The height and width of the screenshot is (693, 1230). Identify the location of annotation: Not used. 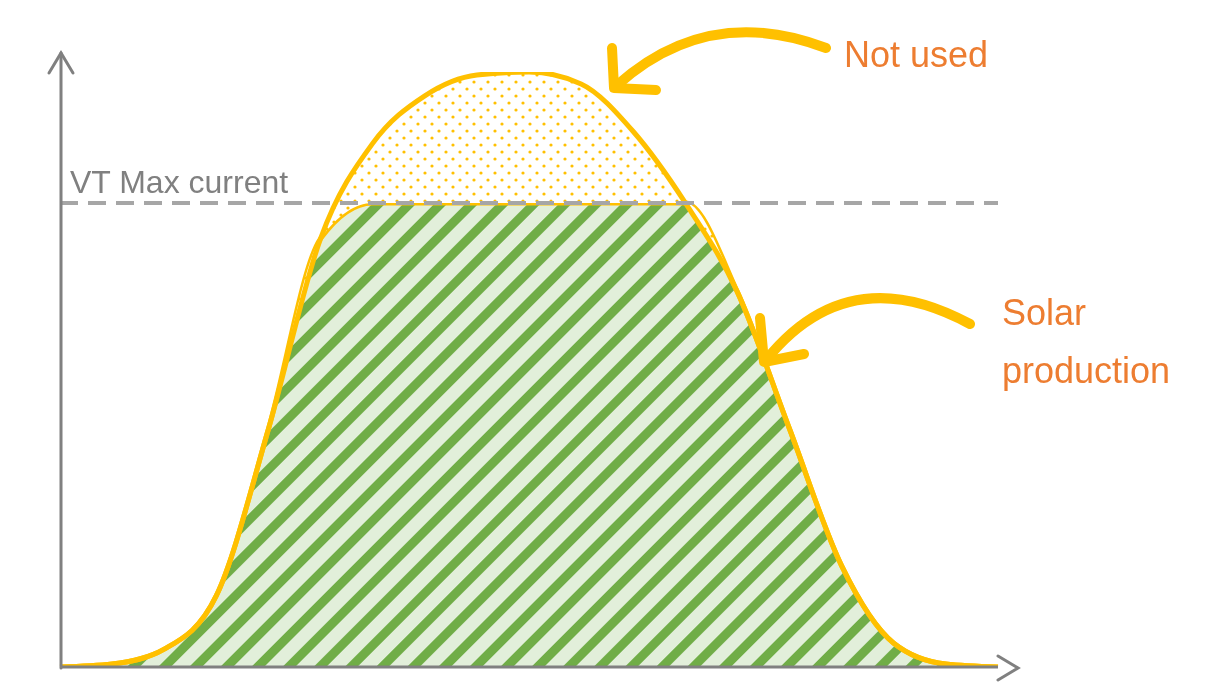
(917, 55).